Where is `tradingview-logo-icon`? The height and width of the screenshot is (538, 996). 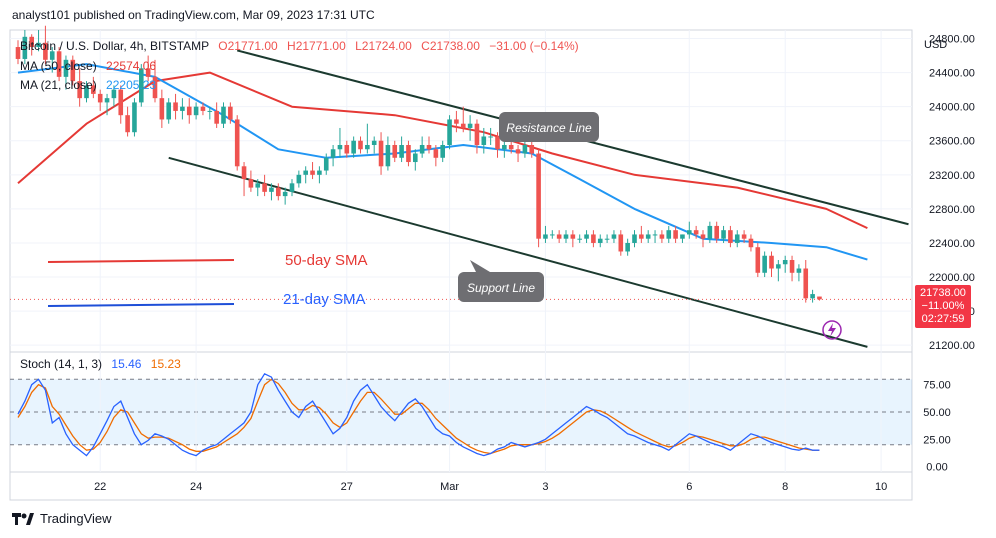
tradingview-logo-icon is located at coordinates (23, 518).